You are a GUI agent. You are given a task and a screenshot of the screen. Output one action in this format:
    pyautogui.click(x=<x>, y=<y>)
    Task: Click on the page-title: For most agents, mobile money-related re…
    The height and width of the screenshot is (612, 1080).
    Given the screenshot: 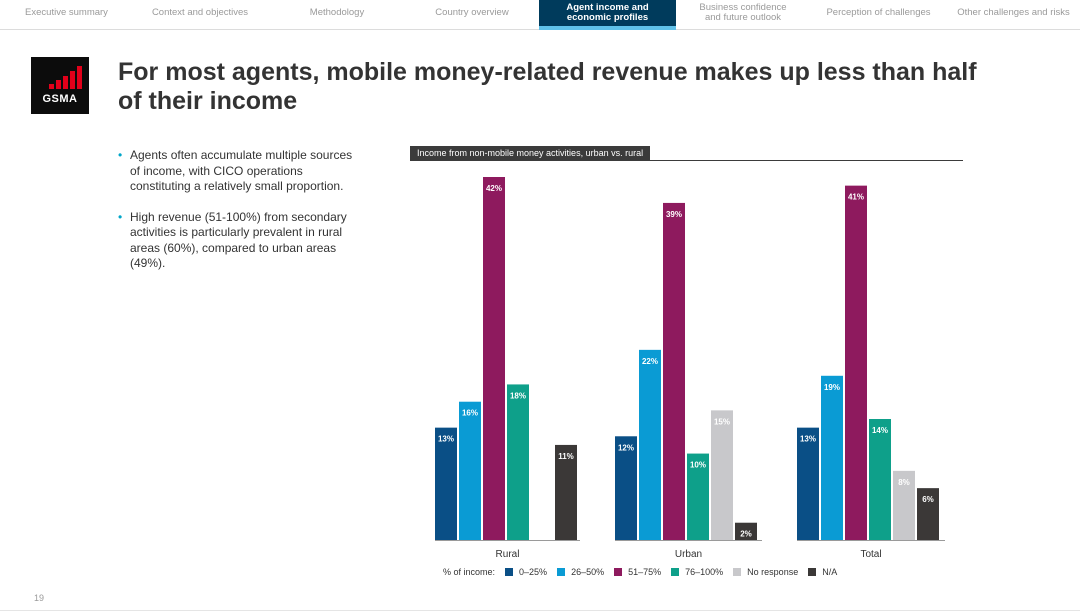 What is the action you would take?
    pyautogui.click(x=547, y=86)
    